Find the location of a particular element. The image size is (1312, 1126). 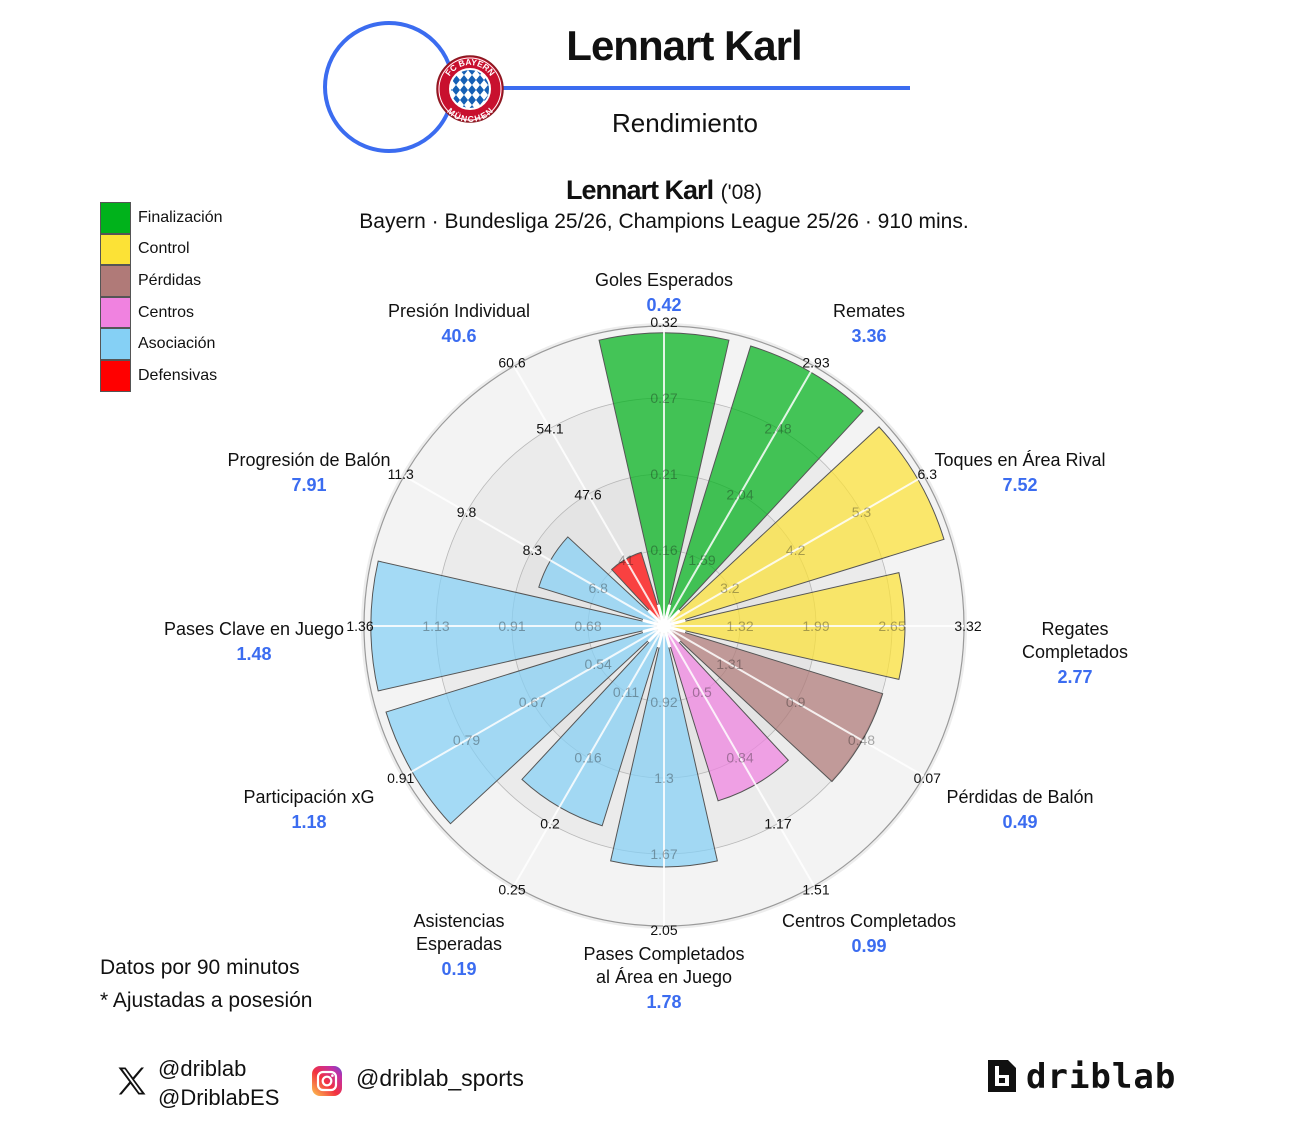

tick-label: 0.27 is located at coordinates (663, 398).